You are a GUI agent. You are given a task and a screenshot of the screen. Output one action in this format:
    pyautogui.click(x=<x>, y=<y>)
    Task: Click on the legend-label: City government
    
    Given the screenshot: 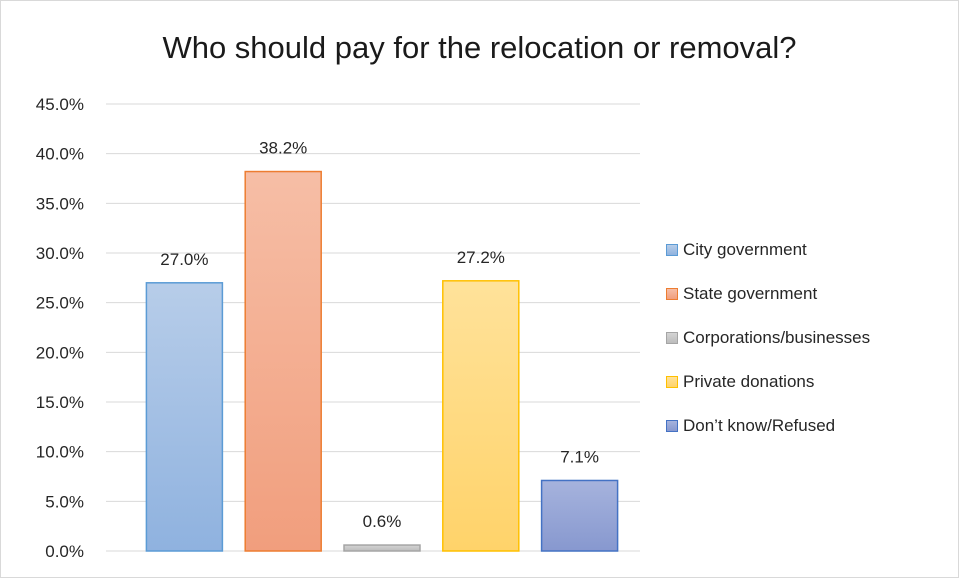 What is the action you would take?
    pyautogui.click(x=745, y=249)
    